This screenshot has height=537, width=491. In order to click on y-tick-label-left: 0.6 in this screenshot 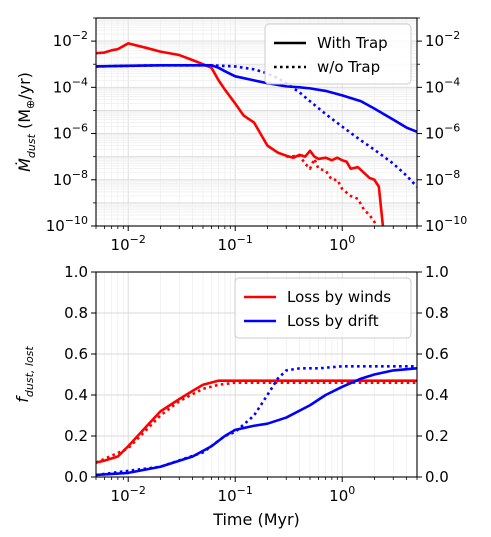, I will do `click(76, 354)`.